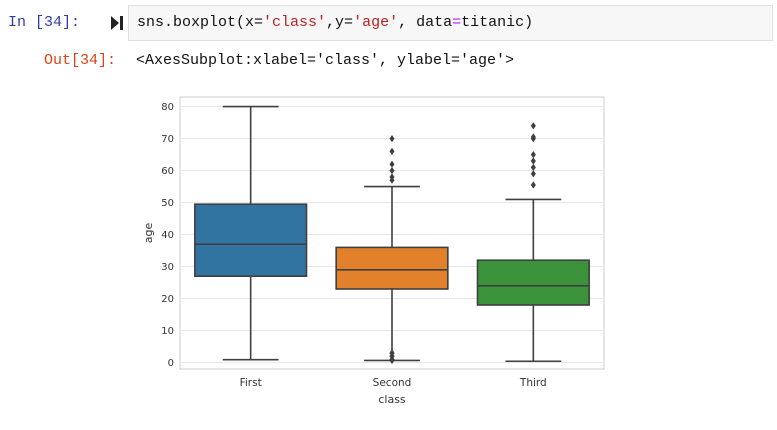 This screenshot has width=777, height=430. Describe the element at coordinates (44, 22) in the screenshot. I see `input-prompt: In [34]:` at that location.